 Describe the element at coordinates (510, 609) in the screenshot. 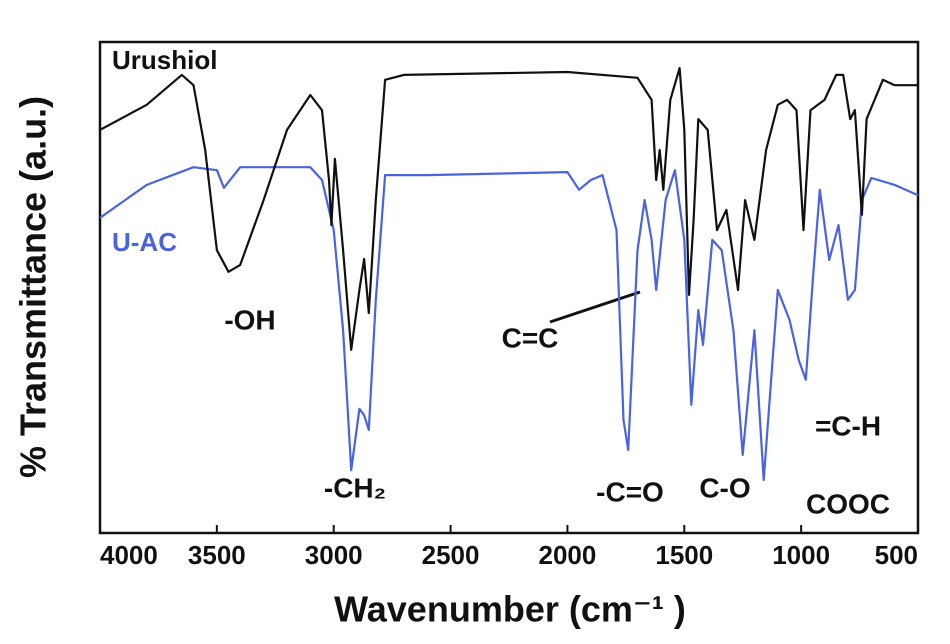

I see `x-axis-title: Wavenumber (cm⁻¹ )` at that location.